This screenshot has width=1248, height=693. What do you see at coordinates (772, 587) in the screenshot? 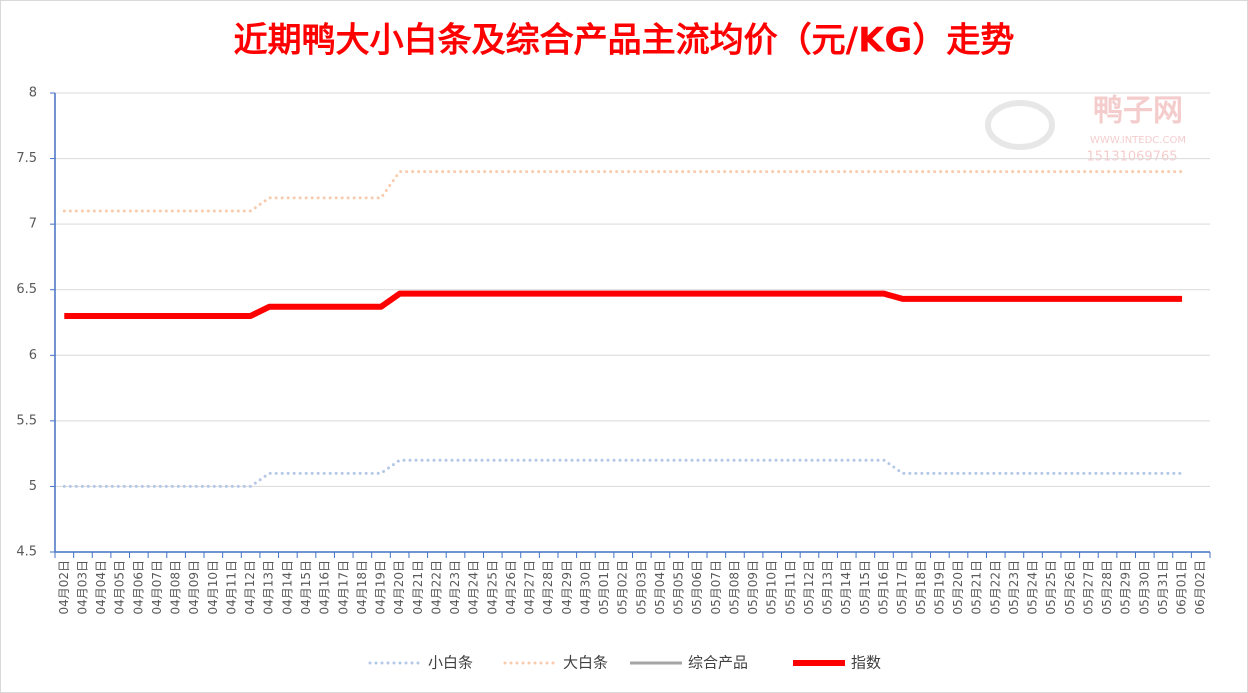
I see `x-tick-label: 05月10日` at bounding box center [772, 587].